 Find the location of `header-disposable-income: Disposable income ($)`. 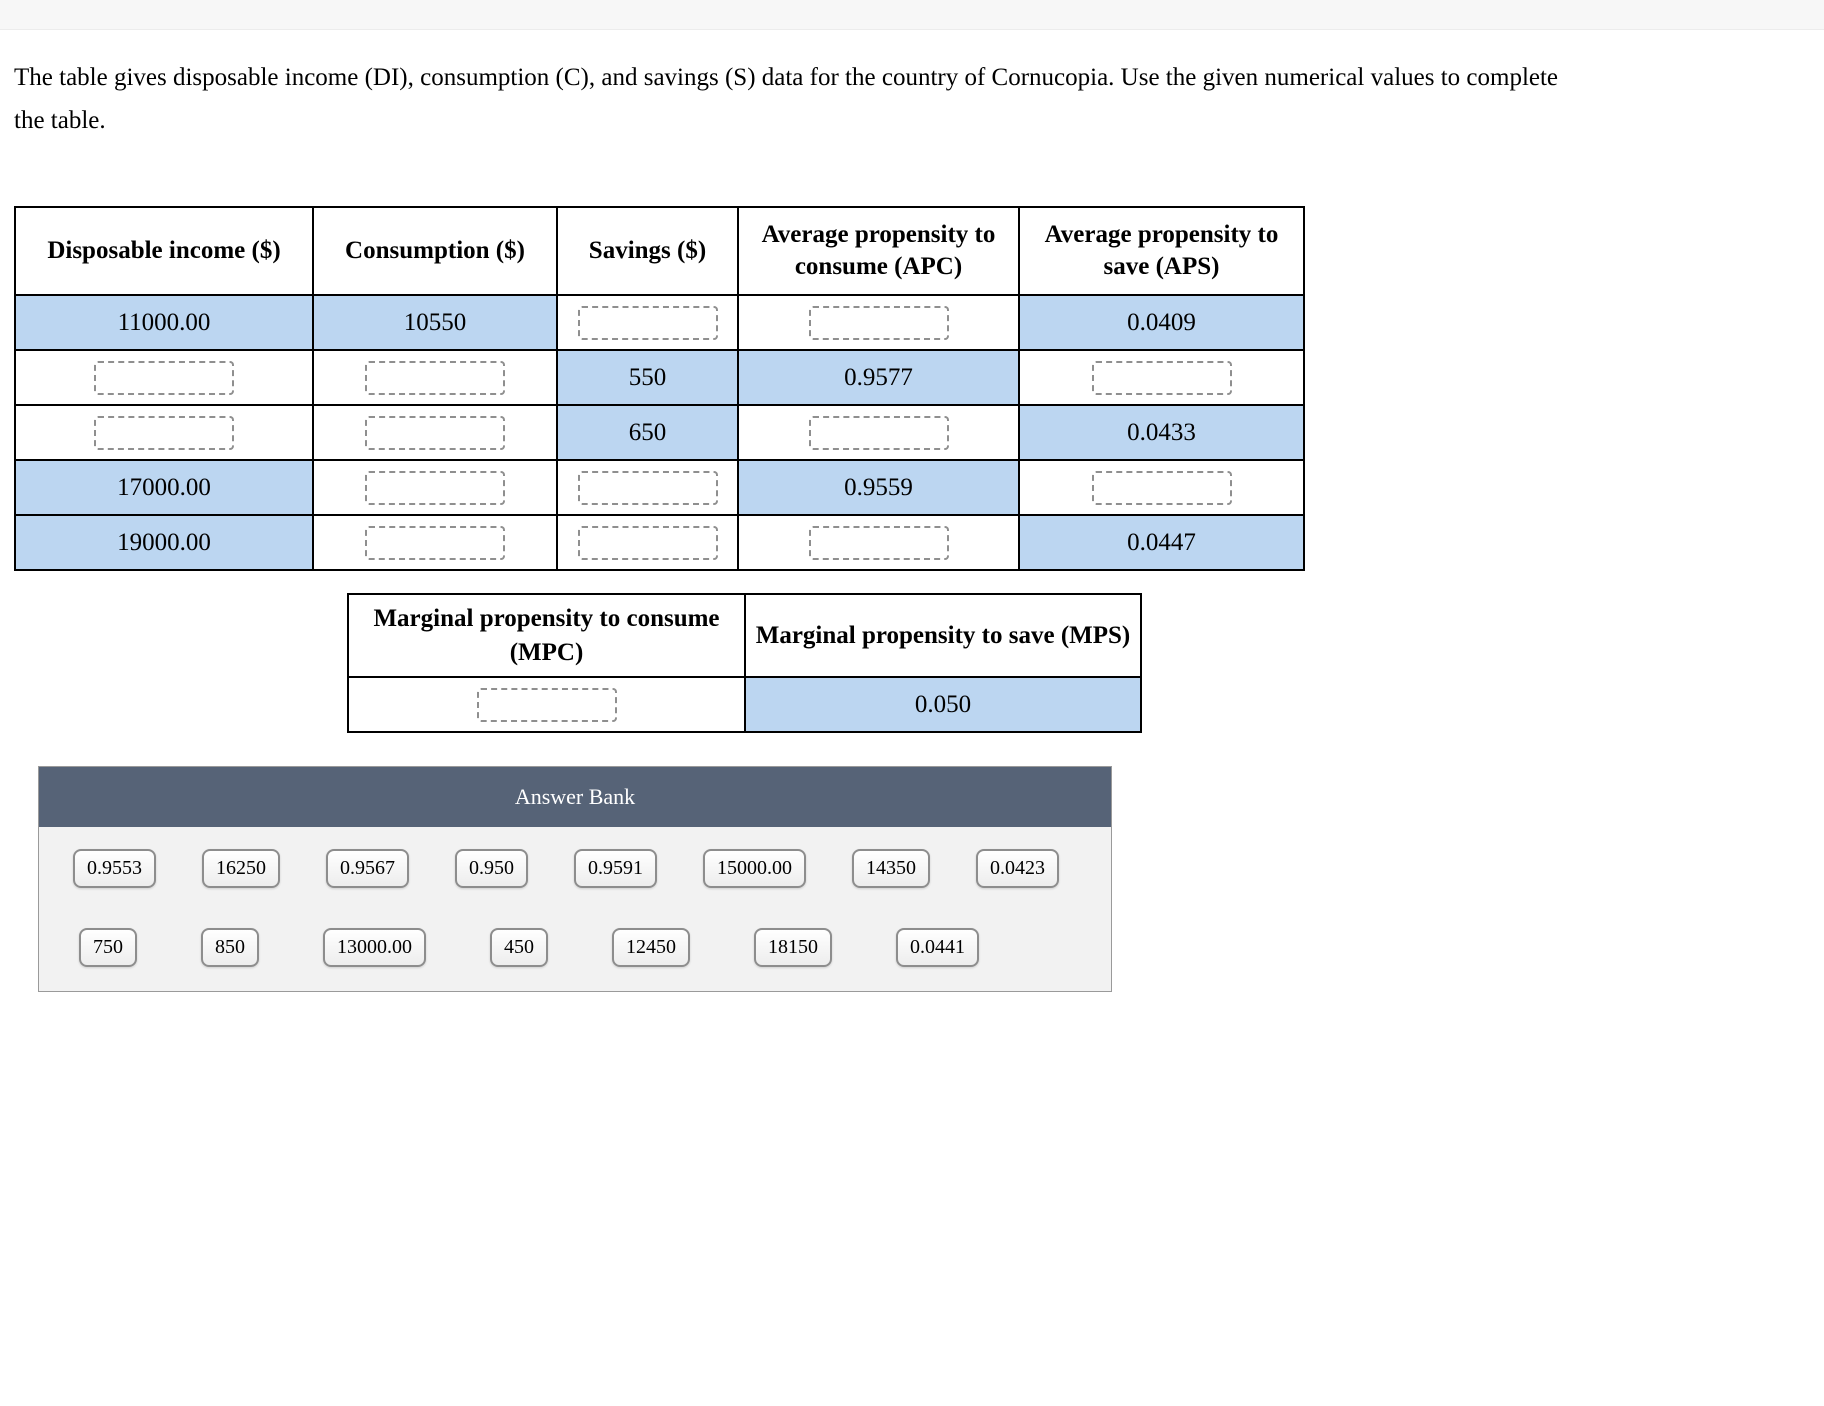

header-disposable-income: Disposable income ($) is located at coordinates (164, 251).